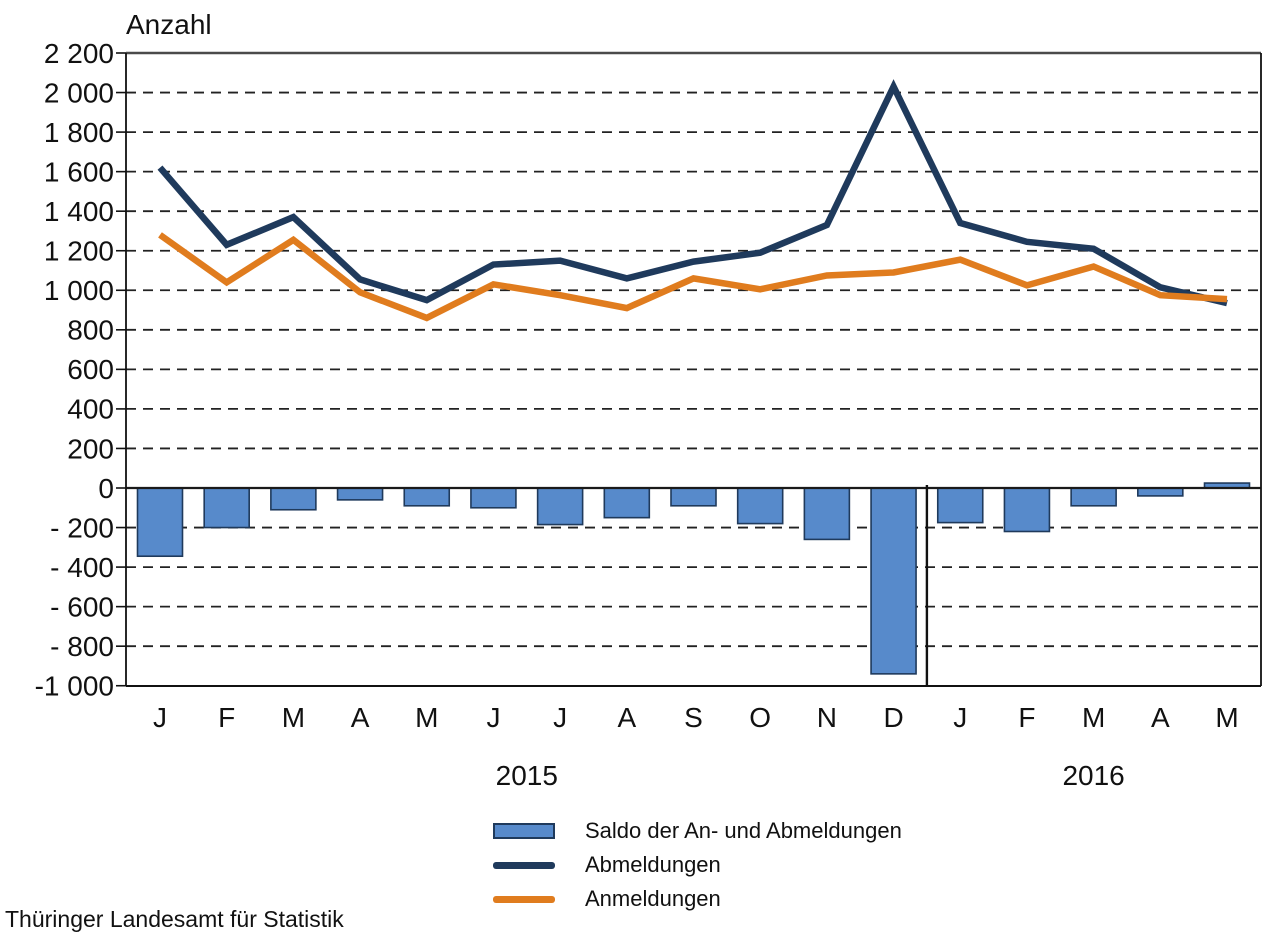  I want to click on y-axis-label: 200, so click(90, 448).